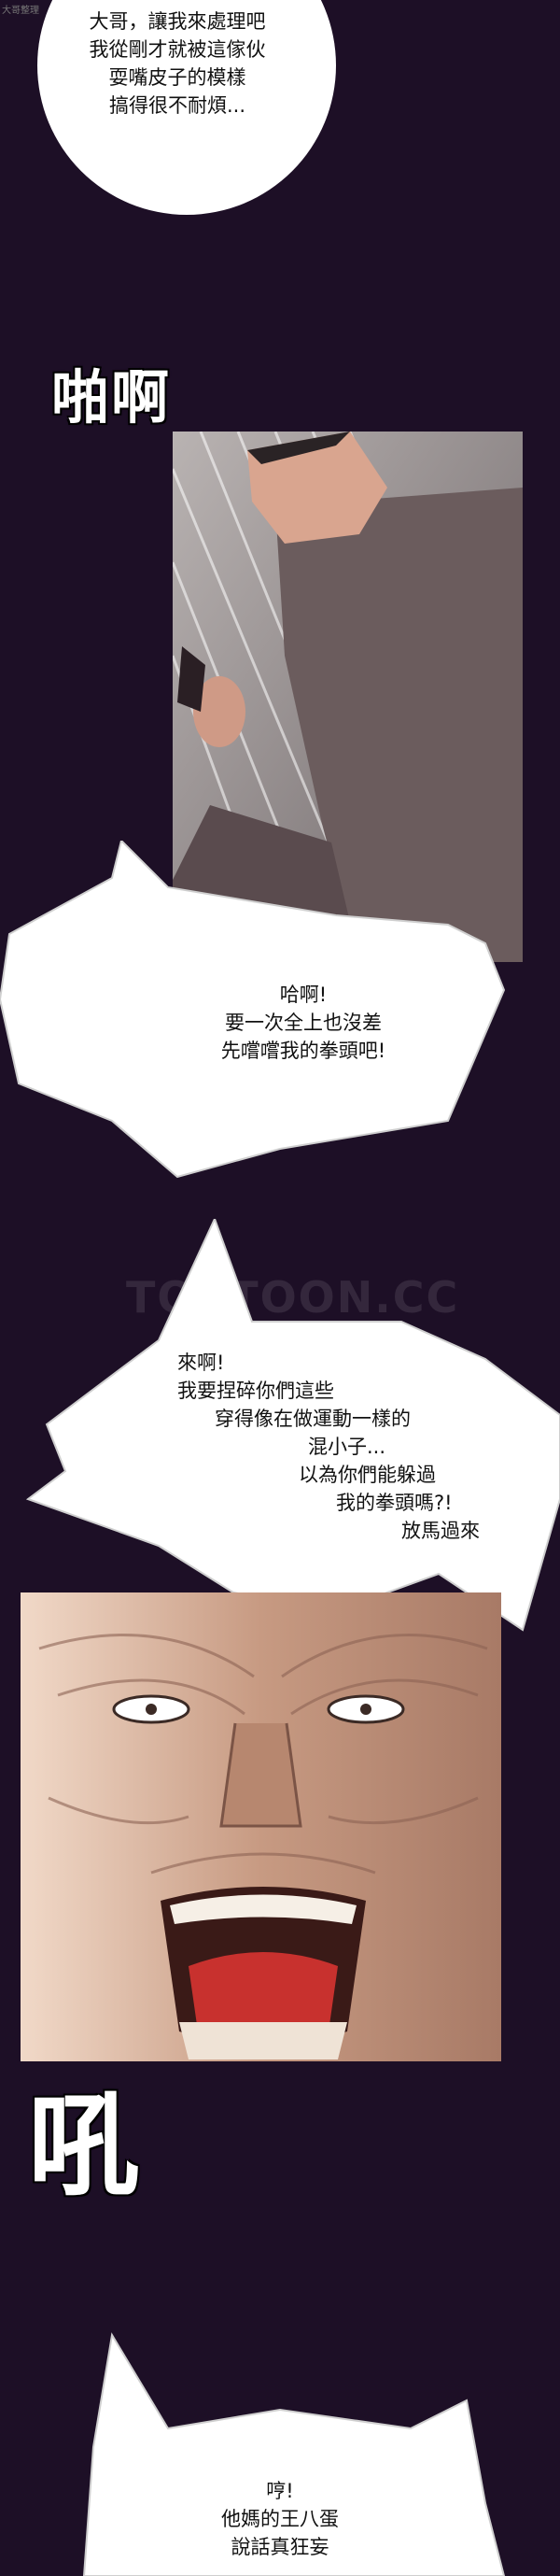  Describe the element at coordinates (177, 77) in the screenshot. I see `bubble-1-line: 耍嘴皮子的模樣` at that location.